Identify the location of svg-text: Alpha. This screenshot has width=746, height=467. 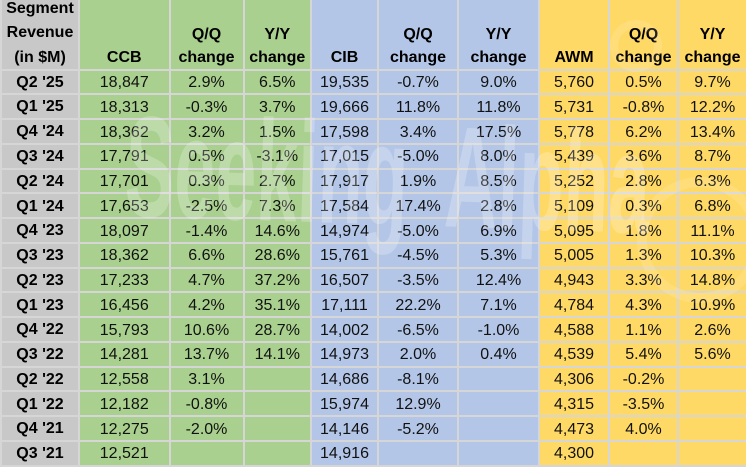
(547, 181).